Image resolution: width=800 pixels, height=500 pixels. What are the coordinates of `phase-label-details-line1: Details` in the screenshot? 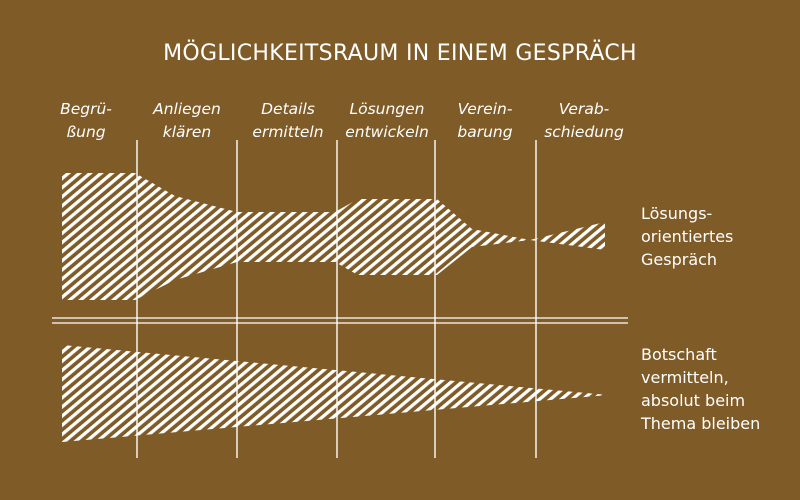 It's located at (288, 109).